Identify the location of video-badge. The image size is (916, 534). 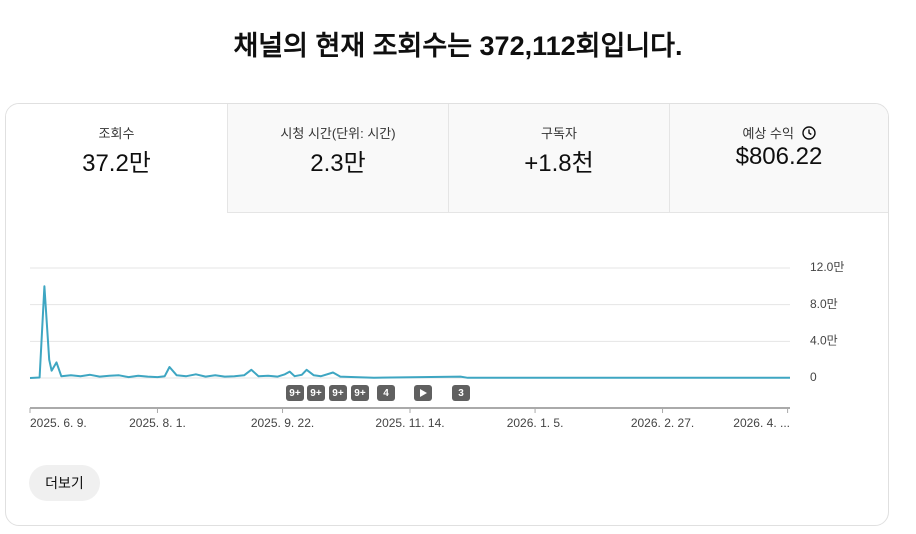
(423, 393).